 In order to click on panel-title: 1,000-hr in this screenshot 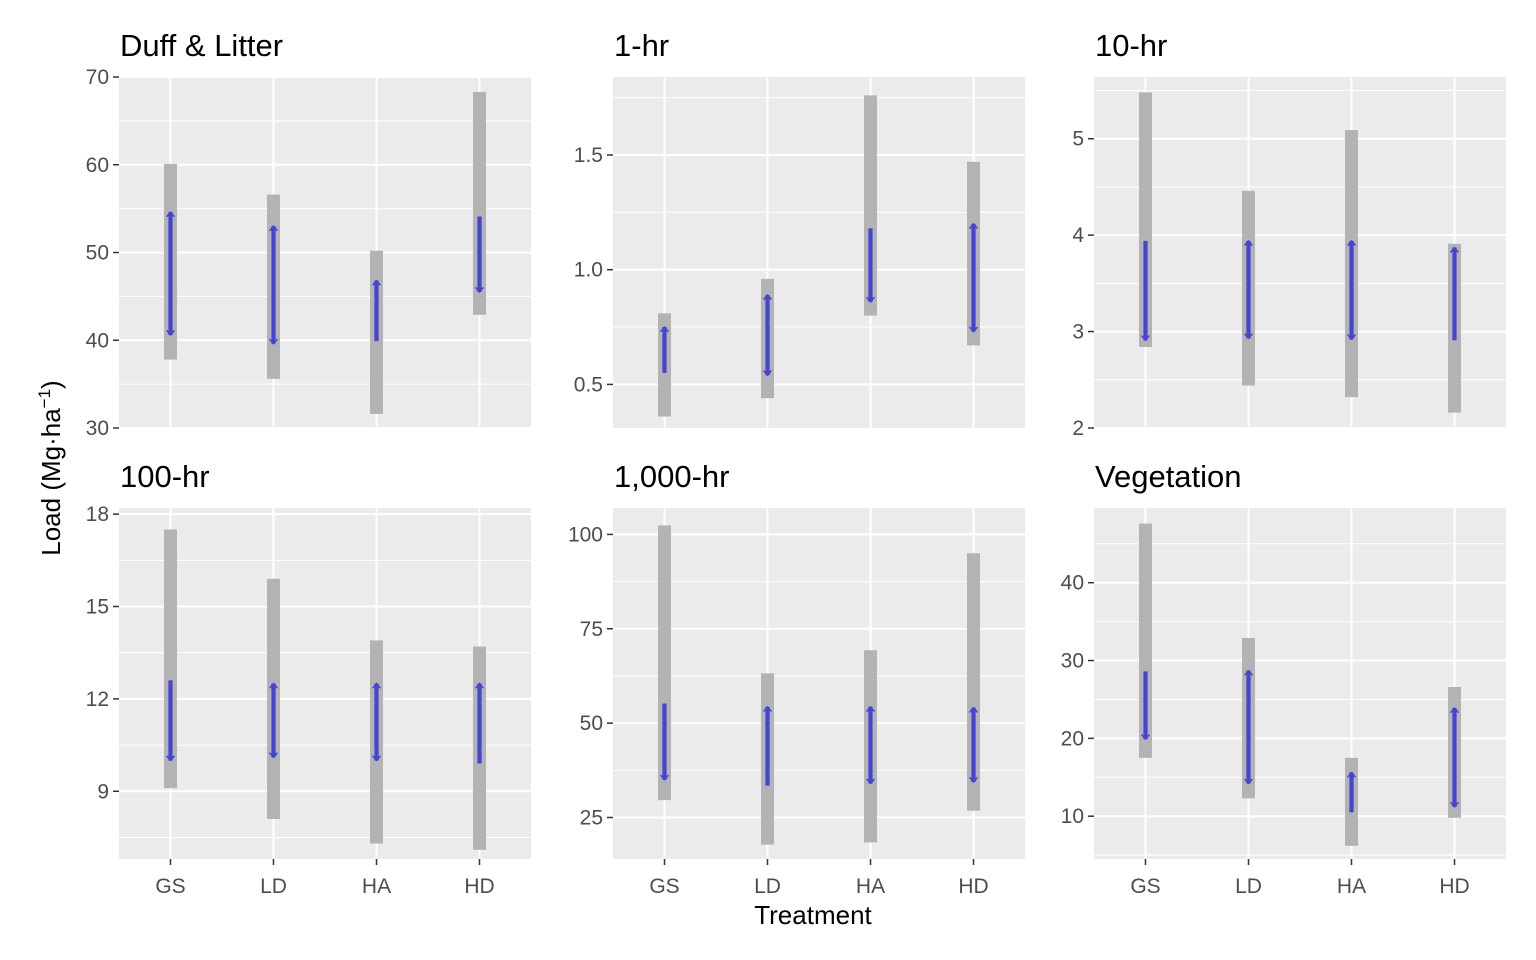, I will do `click(671, 476)`.